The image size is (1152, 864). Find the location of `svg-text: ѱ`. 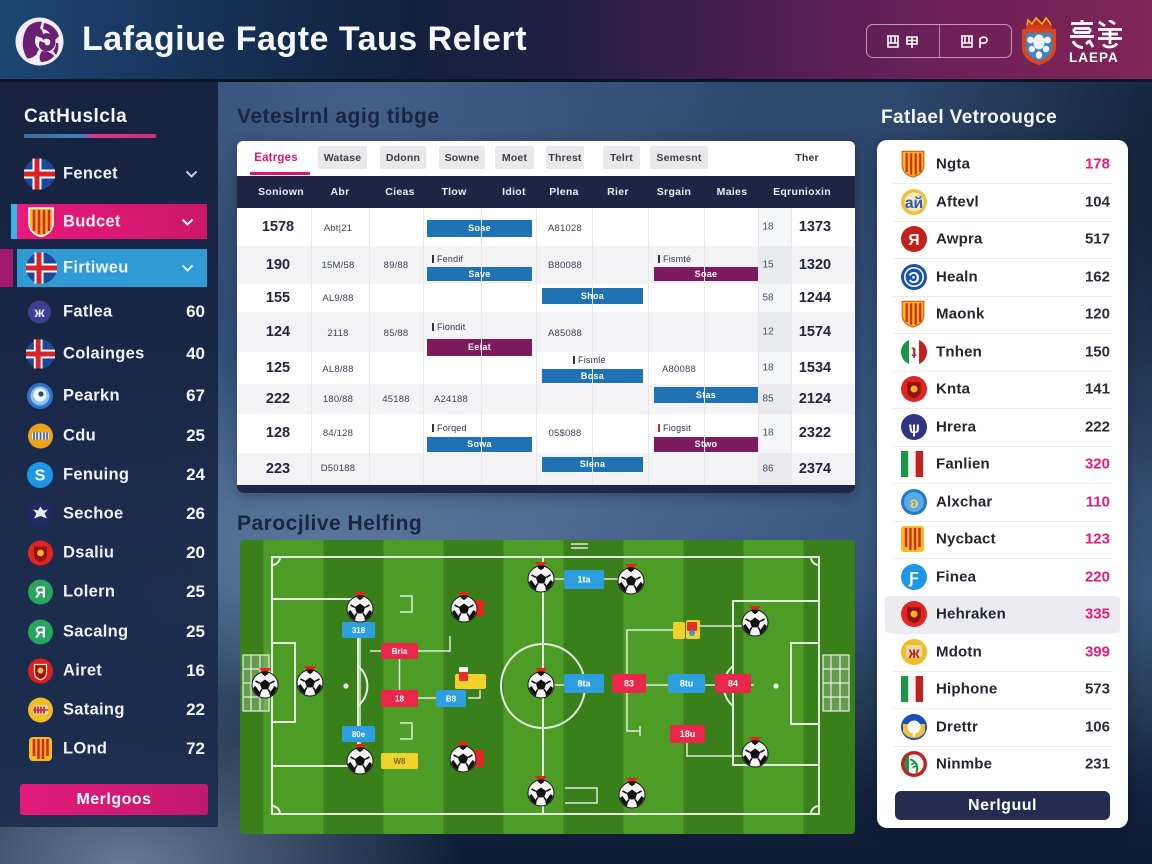

svg-text: ѱ is located at coordinates (914, 428).